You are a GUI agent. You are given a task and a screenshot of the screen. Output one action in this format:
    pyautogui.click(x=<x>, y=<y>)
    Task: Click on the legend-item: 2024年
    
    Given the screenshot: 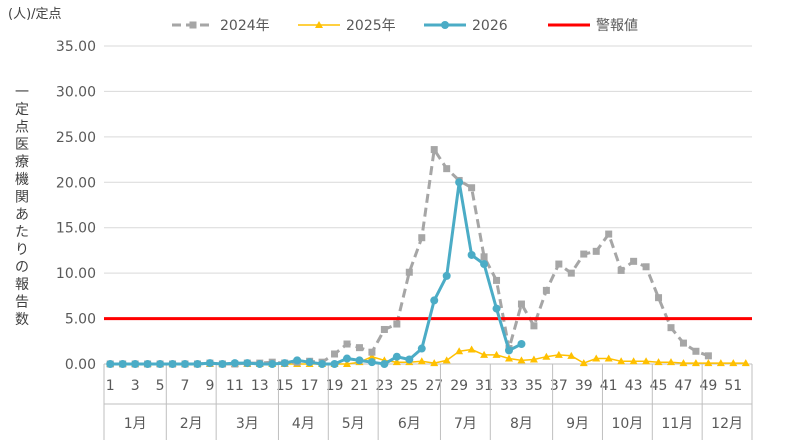 What is the action you would take?
    pyautogui.click(x=221, y=26)
    